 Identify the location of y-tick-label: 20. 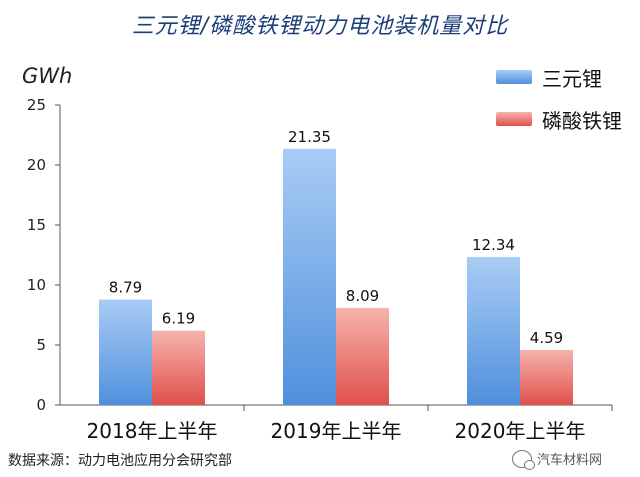
(36, 165).